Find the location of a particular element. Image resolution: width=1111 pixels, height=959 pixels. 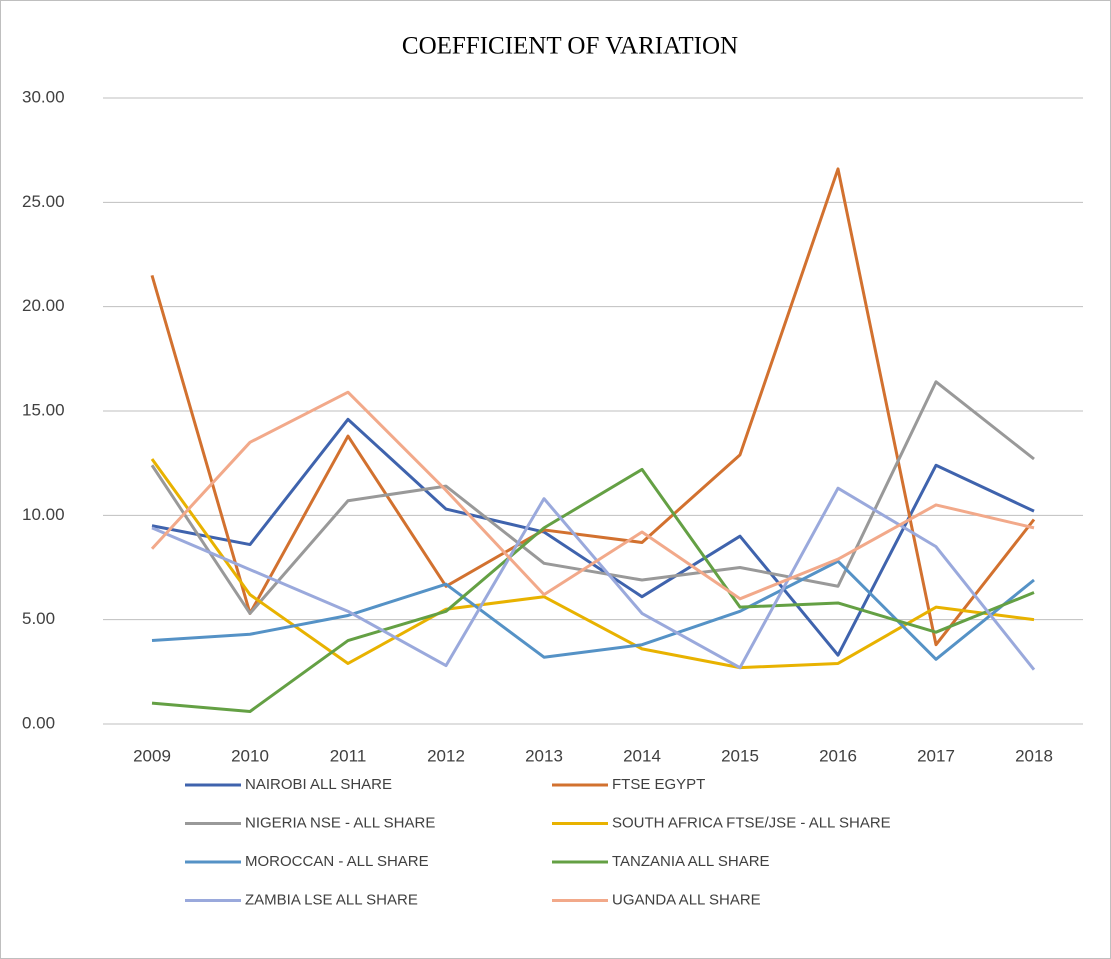

legend-text: ZAMBIA LSE ALL SHARE is located at coordinates (331, 899).